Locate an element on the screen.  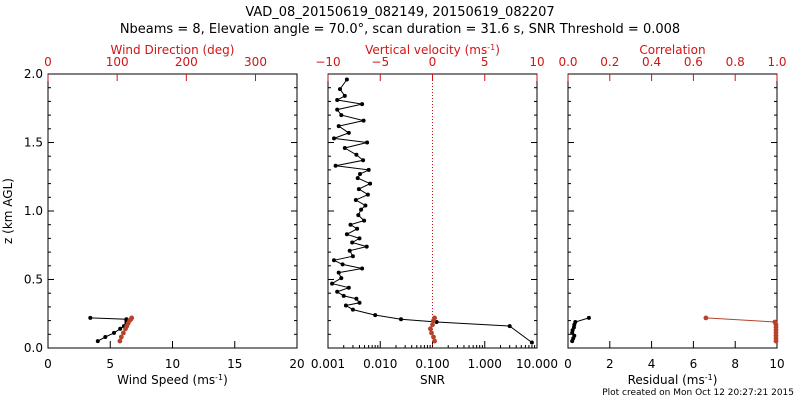
bottom-axis-label-snr: SNR is located at coordinates (432, 380).